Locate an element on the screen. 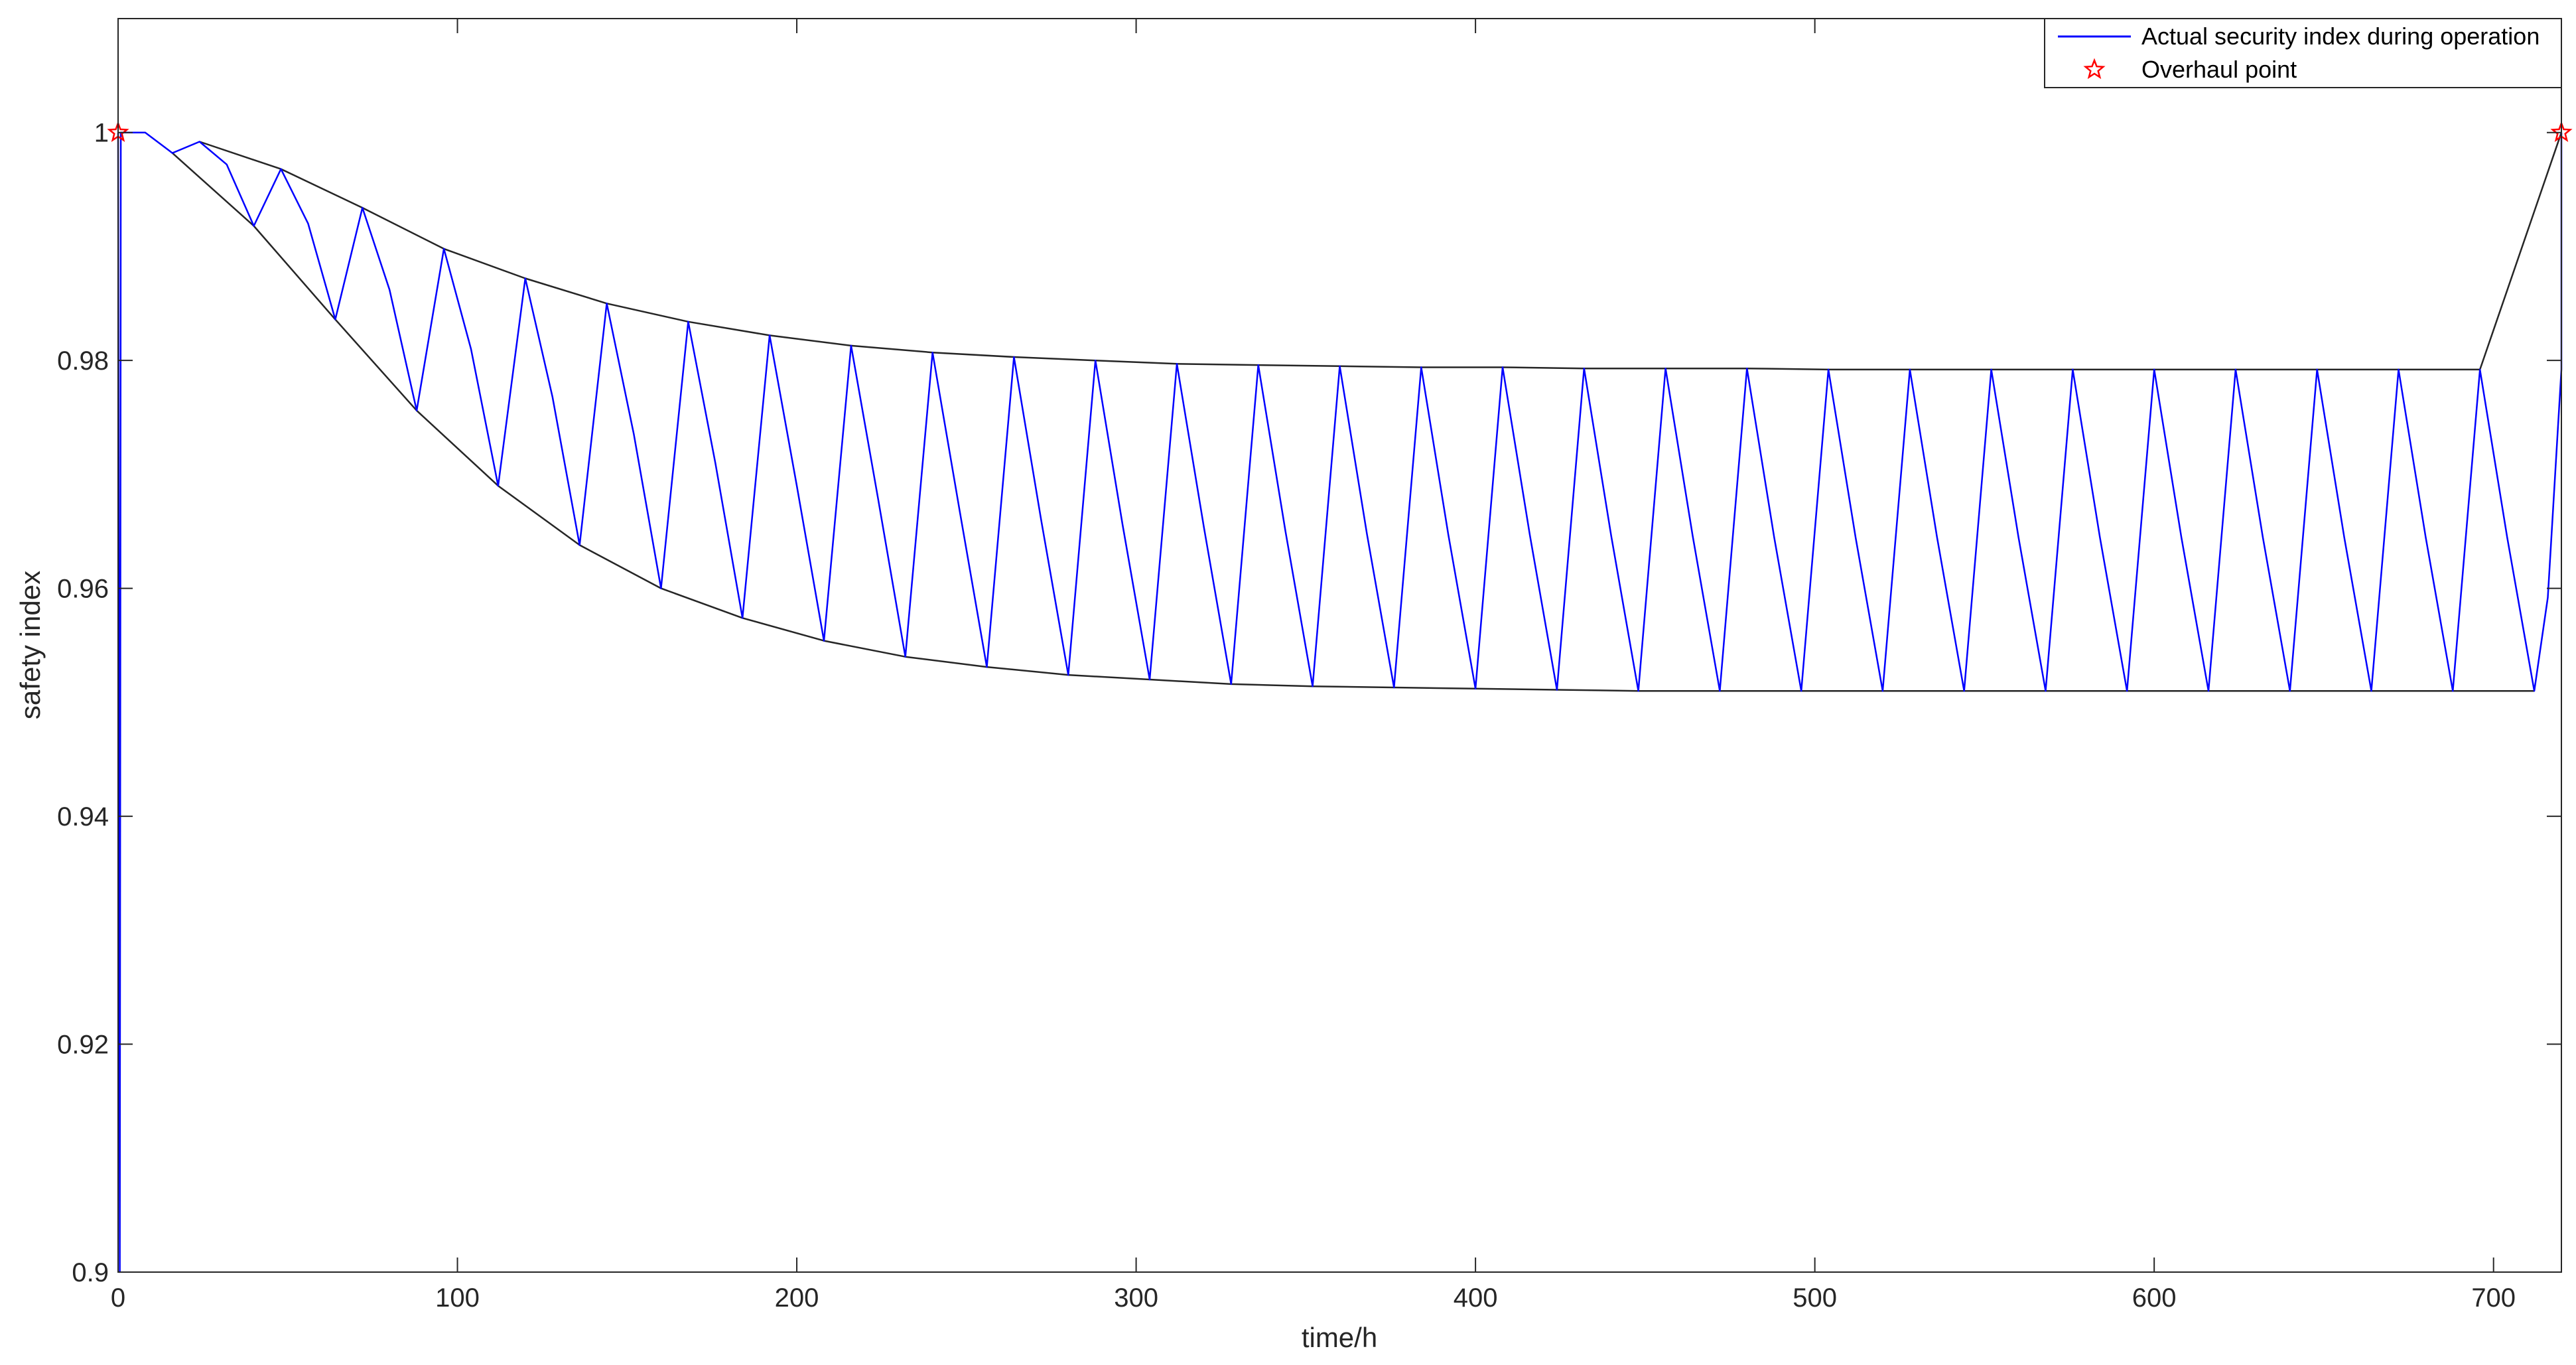 The height and width of the screenshot is (1365, 2576). x-tick-label: 100 is located at coordinates (457, 1298).